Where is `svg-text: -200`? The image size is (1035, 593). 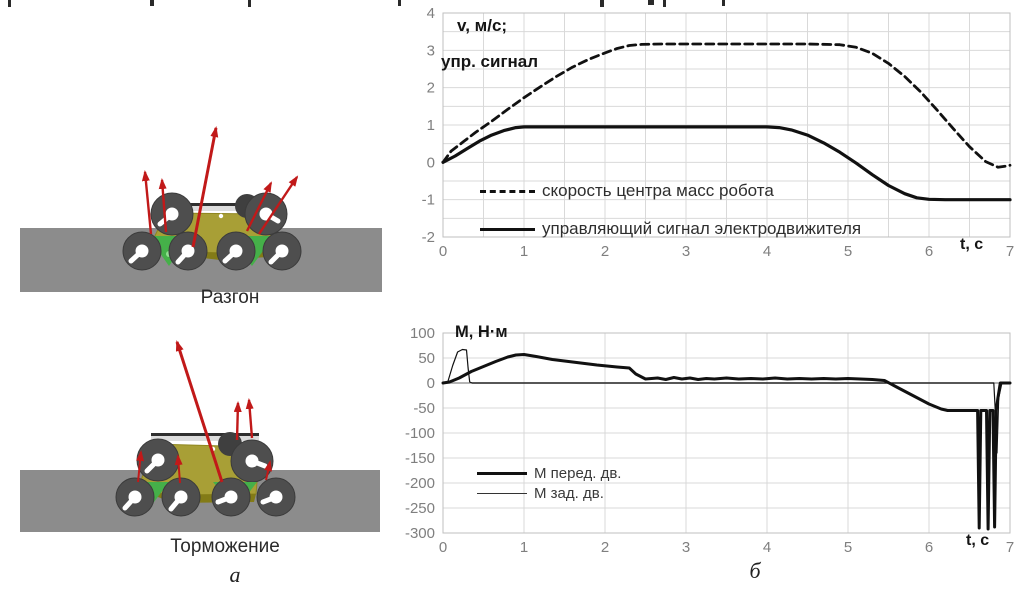
svg-text: -200 is located at coordinates (420, 483).